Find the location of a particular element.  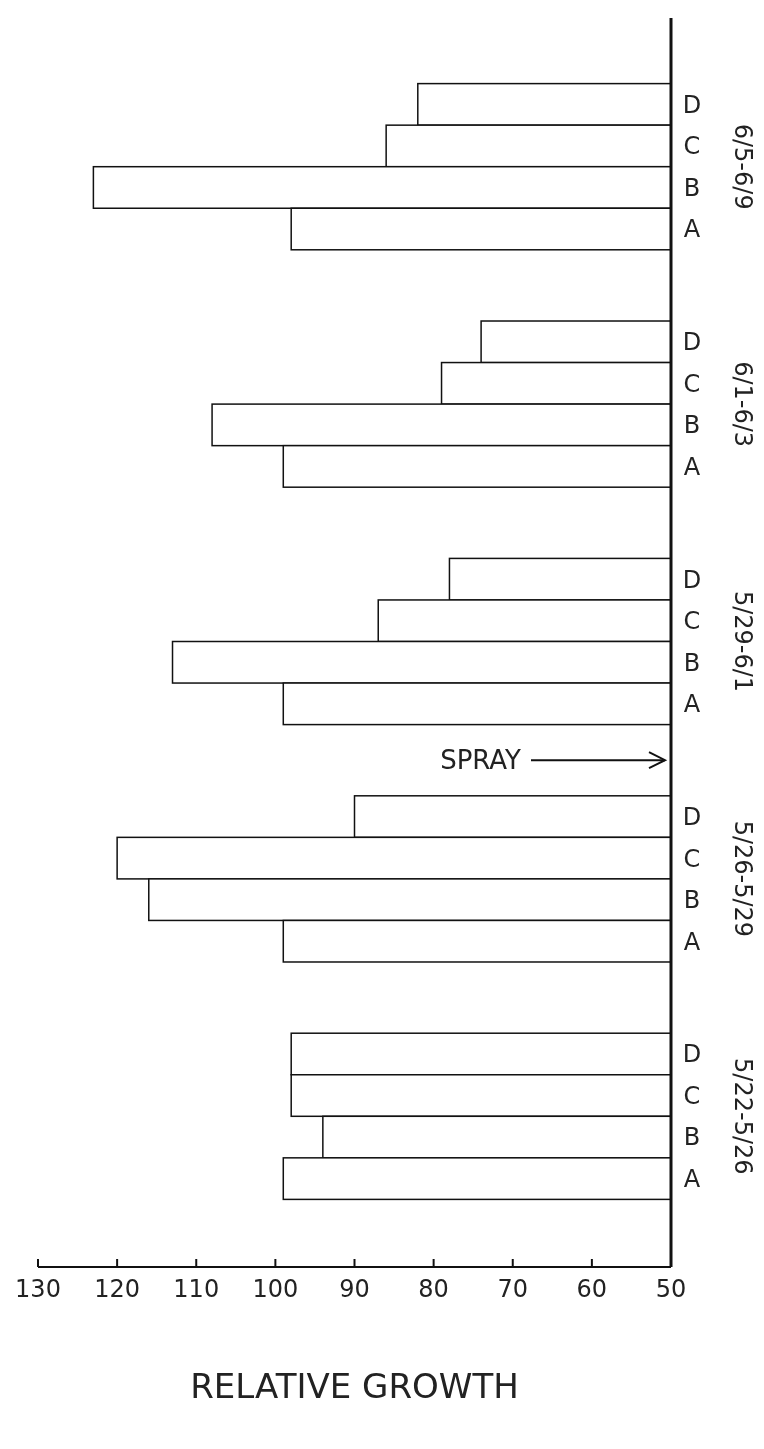

x-tick-label: 50 is located at coordinates (671, 1289).